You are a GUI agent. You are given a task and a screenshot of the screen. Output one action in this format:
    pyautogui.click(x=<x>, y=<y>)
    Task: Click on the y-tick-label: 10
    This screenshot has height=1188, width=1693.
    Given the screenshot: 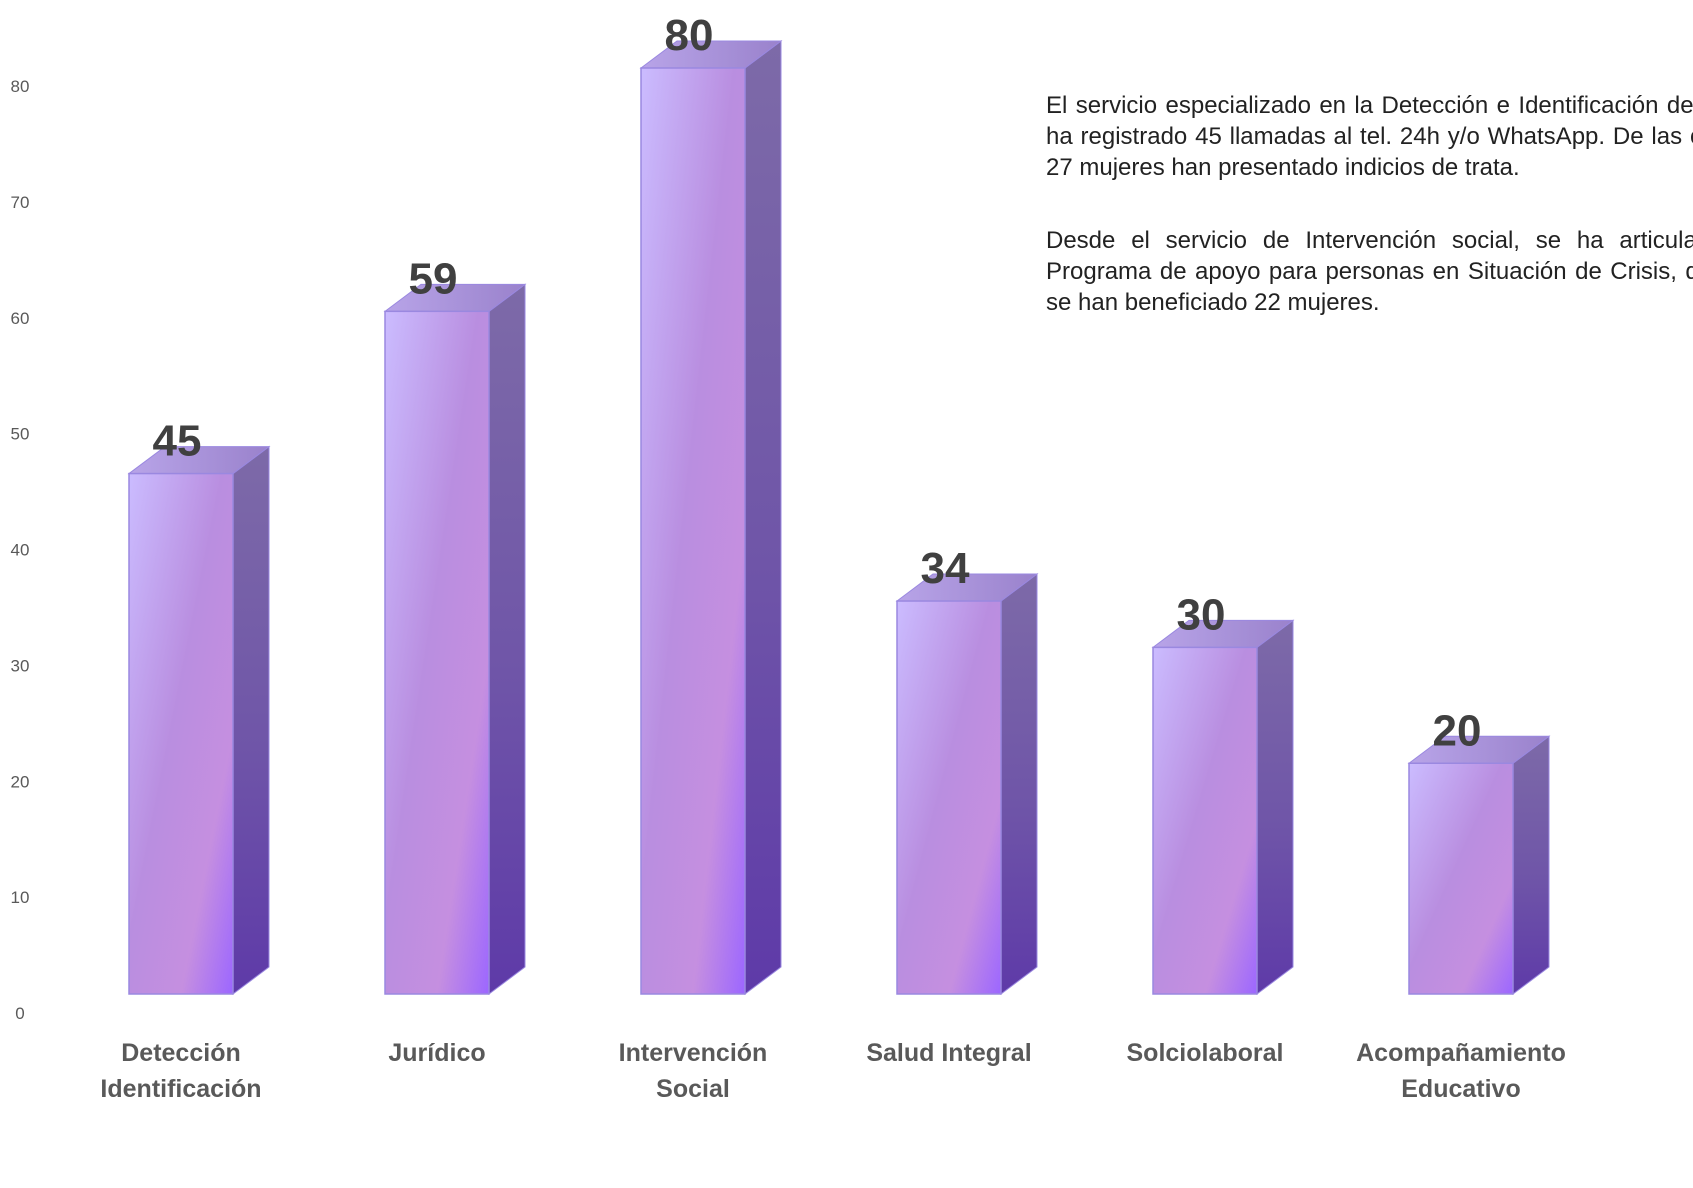 What is the action you would take?
    pyautogui.click(x=20, y=897)
    